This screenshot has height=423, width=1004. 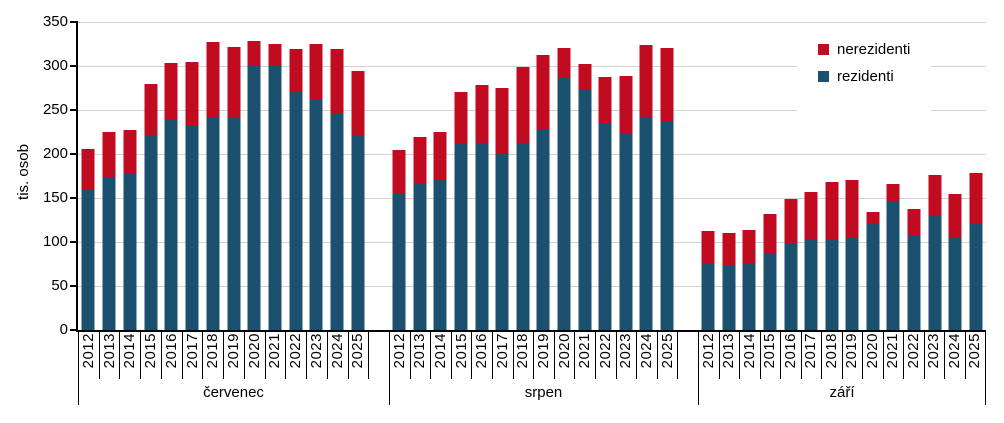 I want to click on year-label: 2020, so click(x=872, y=351).